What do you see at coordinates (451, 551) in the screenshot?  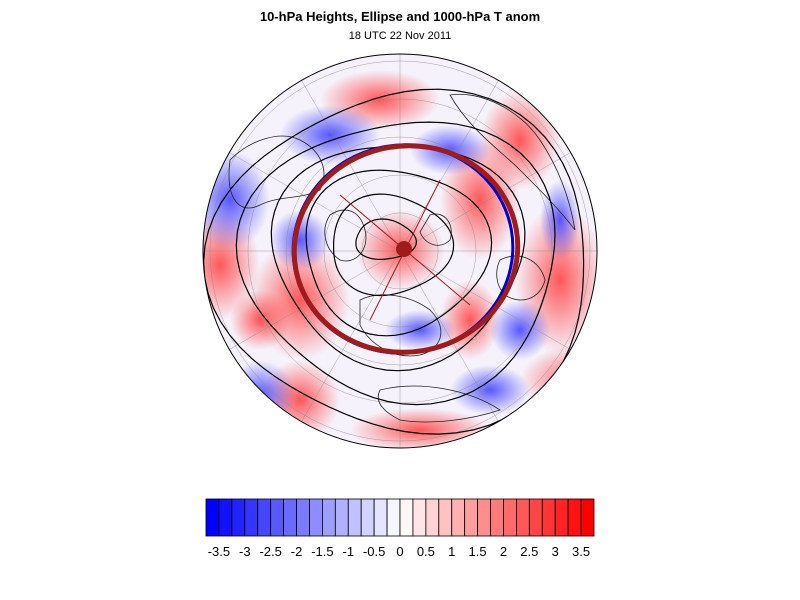 I see `colorbar-tick-label: 1` at bounding box center [451, 551].